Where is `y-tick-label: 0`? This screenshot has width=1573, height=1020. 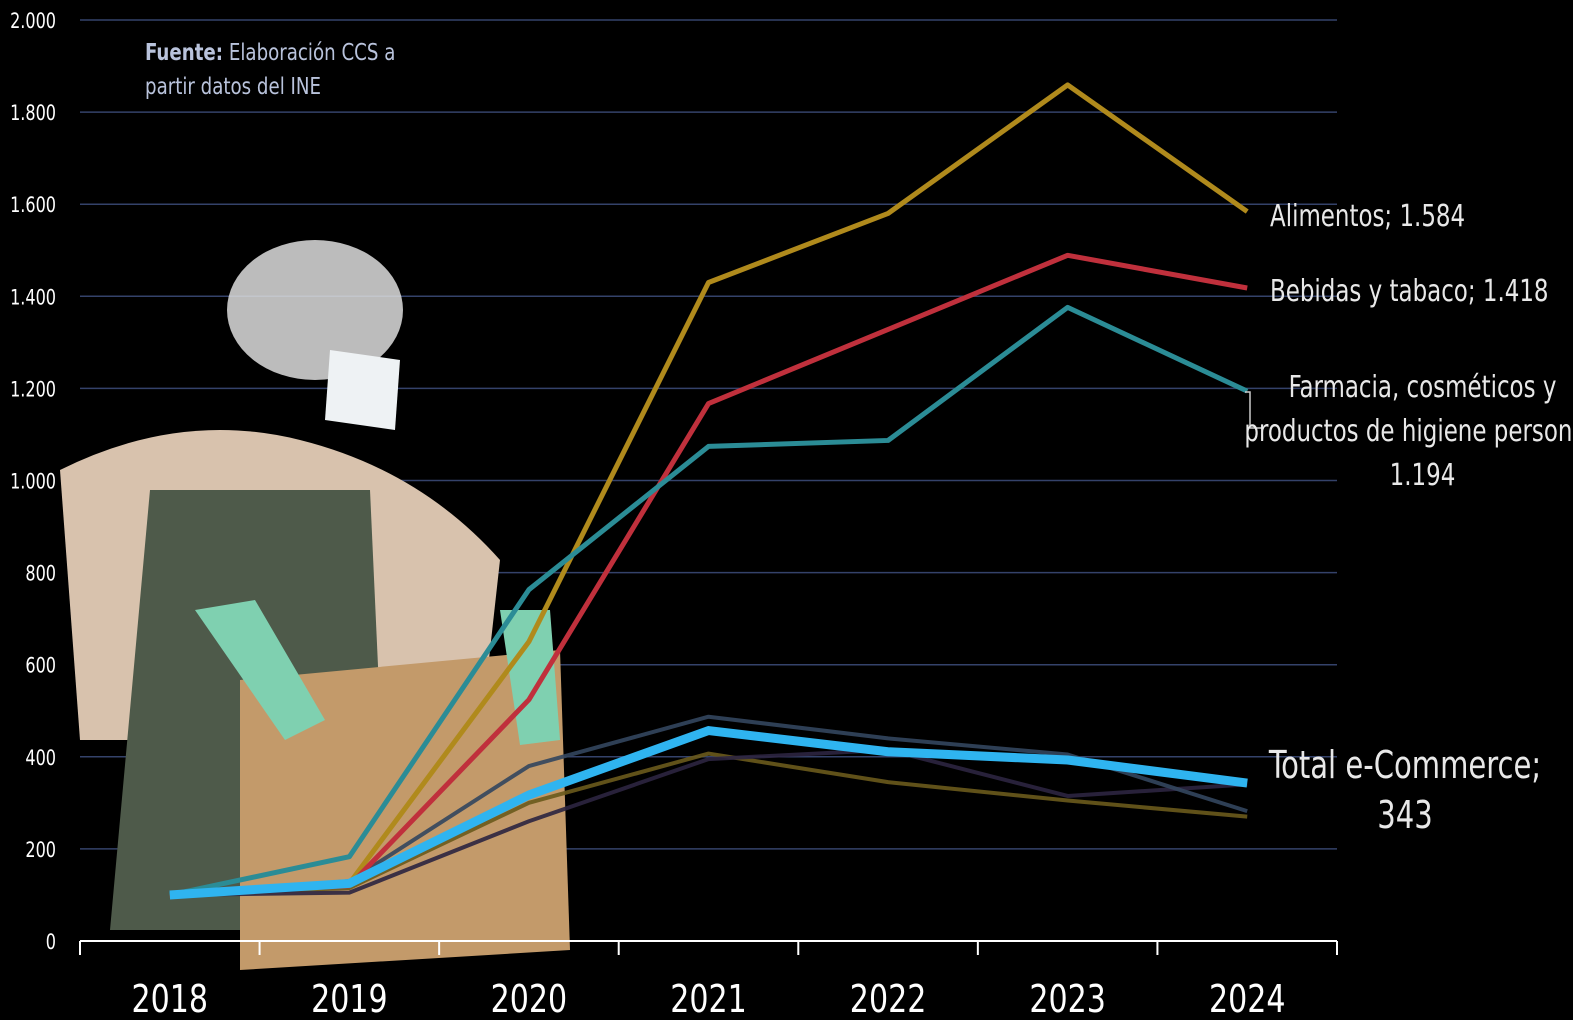 y-tick-label: 0 is located at coordinates (51, 942).